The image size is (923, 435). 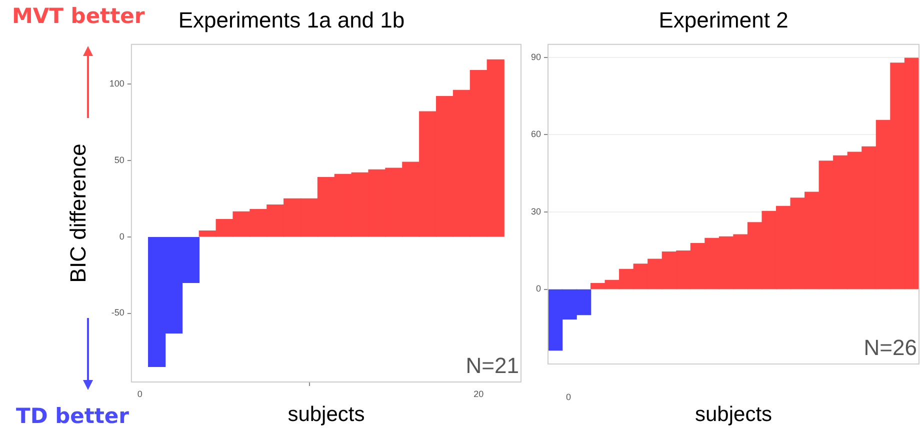 What do you see at coordinates (479, 393) in the screenshot?
I see `x-tick-label: 20` at bounding box center [479, 393].